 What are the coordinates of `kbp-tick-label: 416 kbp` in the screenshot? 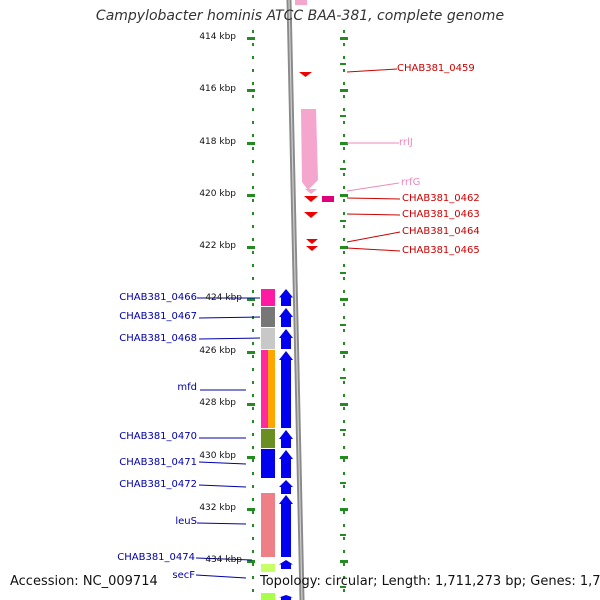 It's located at (217, 89).